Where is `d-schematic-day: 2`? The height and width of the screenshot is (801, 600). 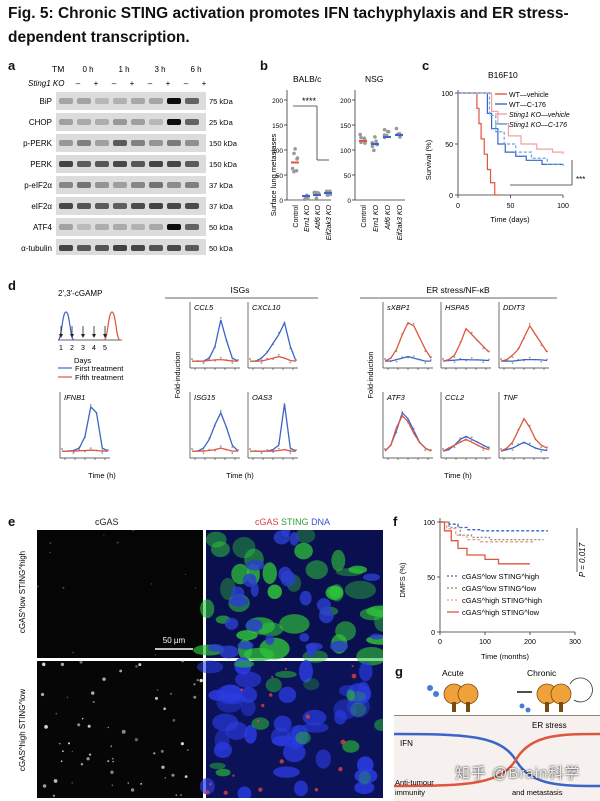
d-schematic-day: 2 is located at coordinates (72, 348).